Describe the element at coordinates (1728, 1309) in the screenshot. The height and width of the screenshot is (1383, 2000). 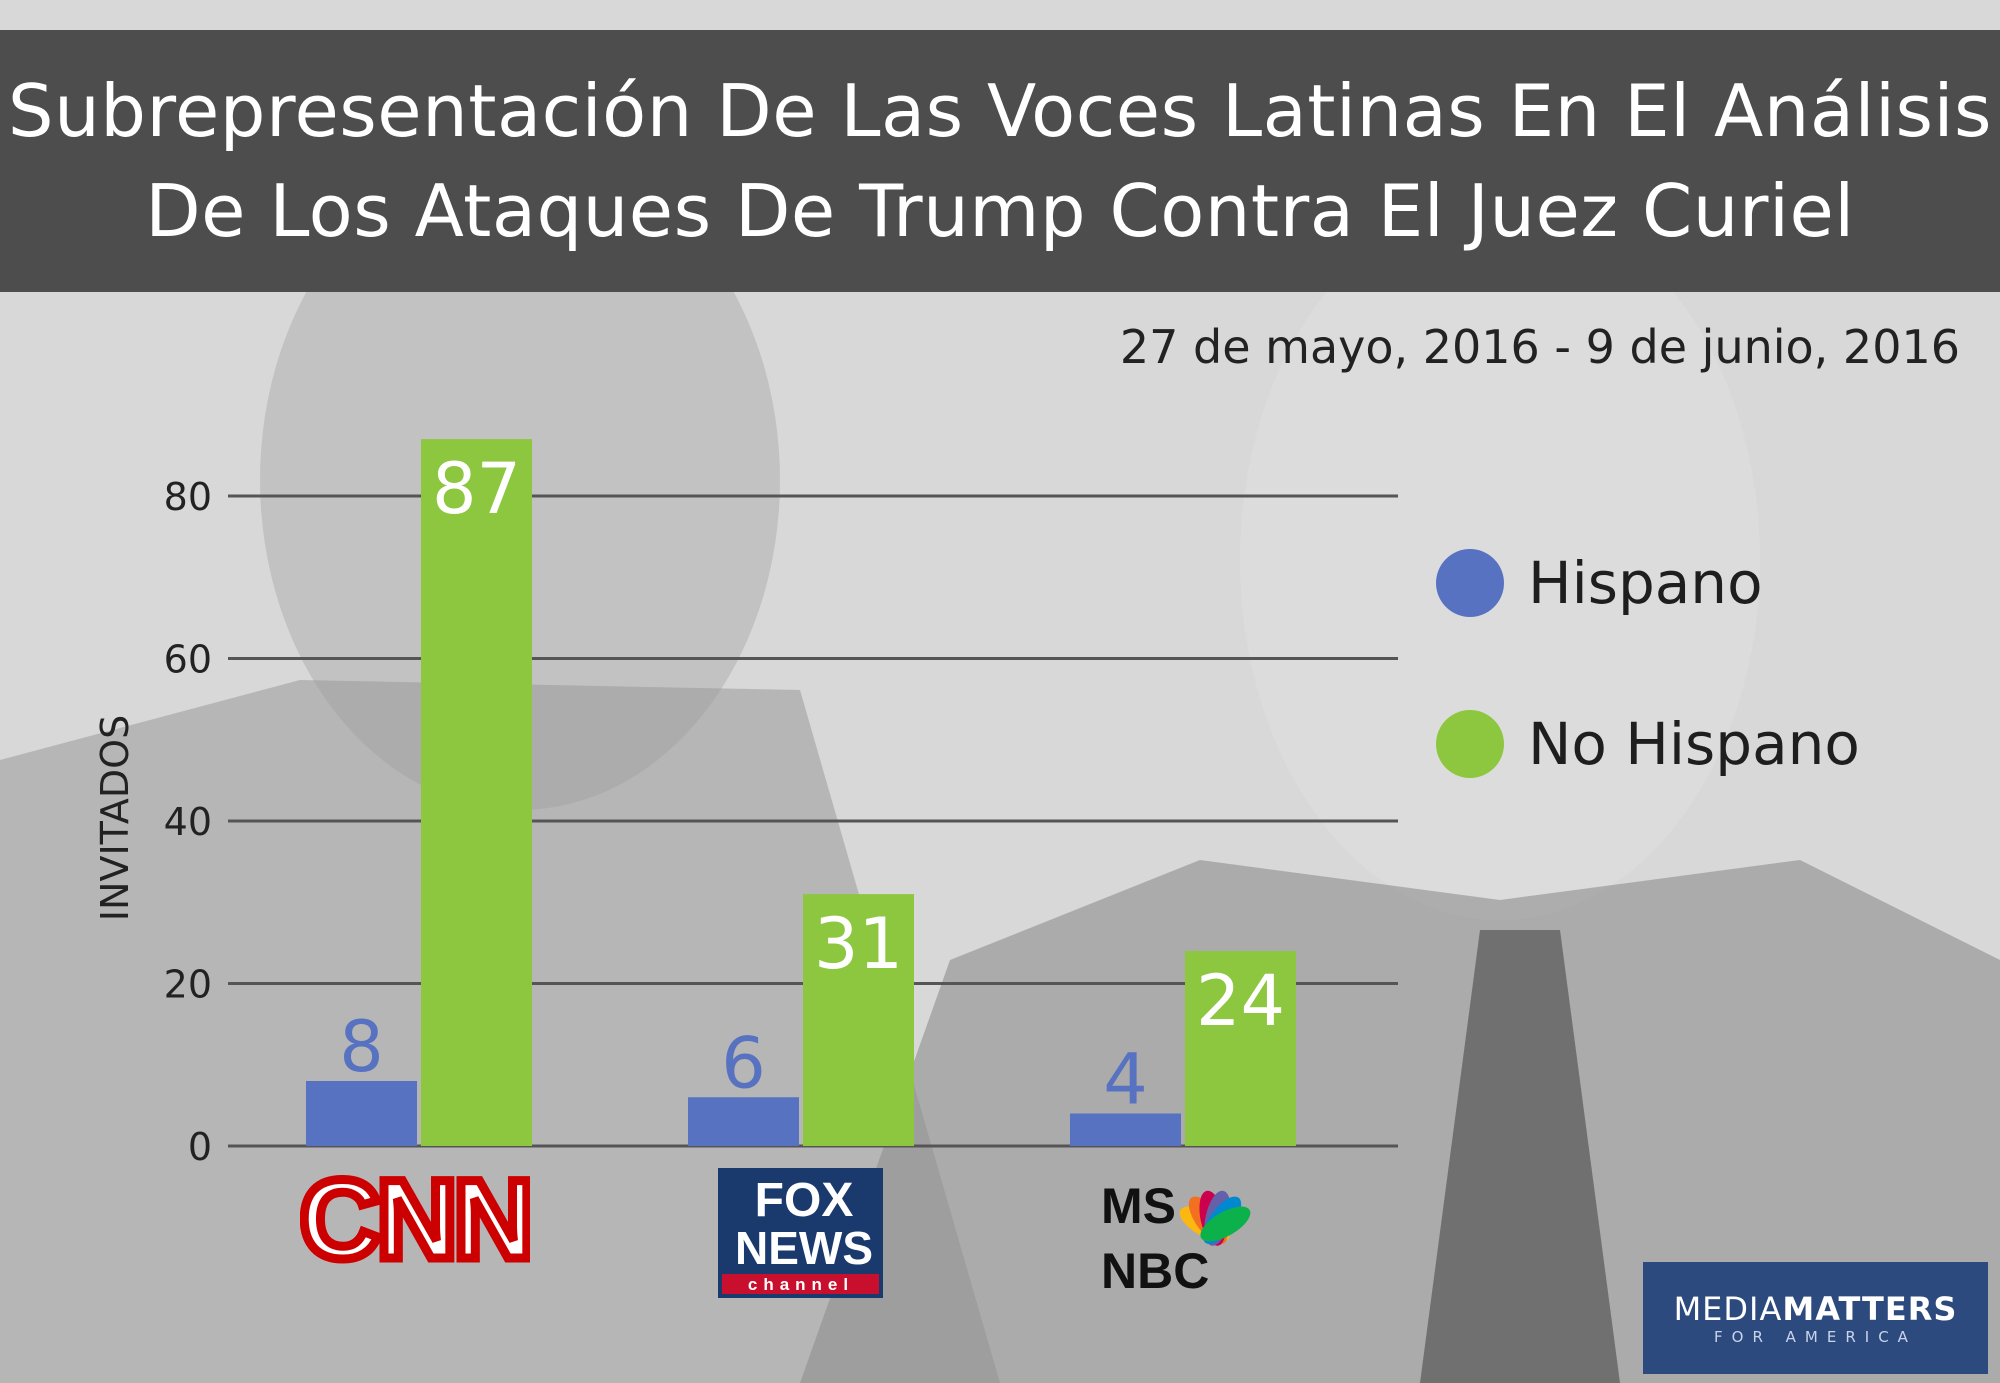
I see `badge-main-a: MEDIA` at that location.